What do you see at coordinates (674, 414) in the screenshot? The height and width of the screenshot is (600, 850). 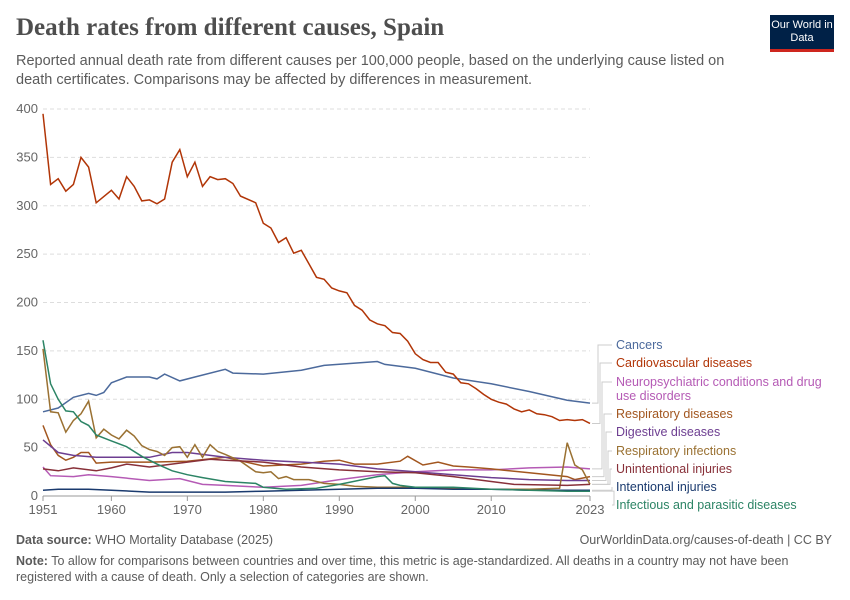 I see `legend-label: Respiratory diseases` at bounding box center [674, 414].